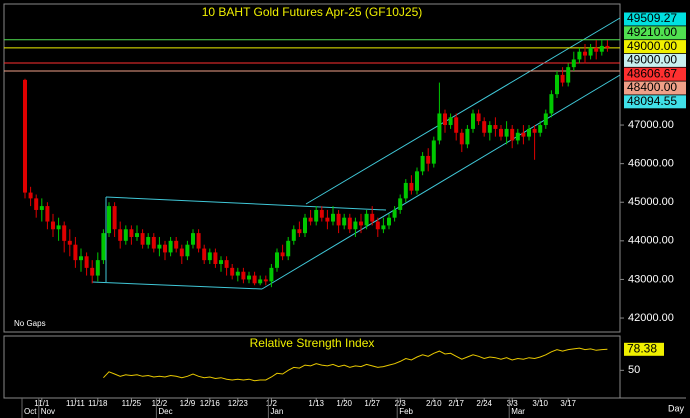  Describe the element at coordinates (652, 60) in the screenshot. I see `level-label: 49000.00` at that location.